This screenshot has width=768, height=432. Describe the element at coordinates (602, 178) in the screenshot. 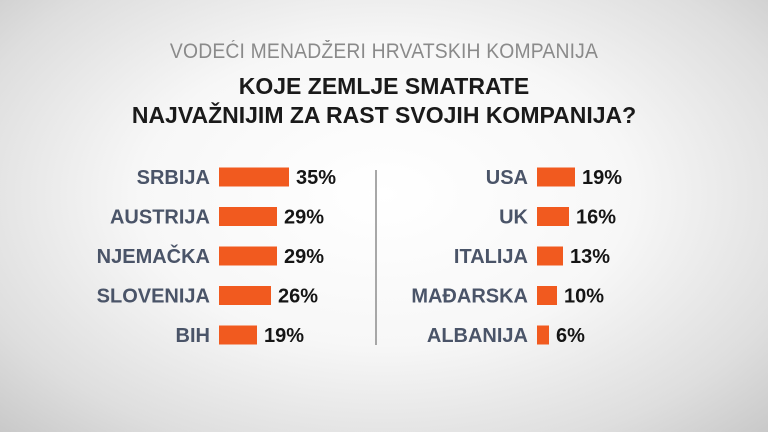

I see `value-label-usa: 19%` at that location.